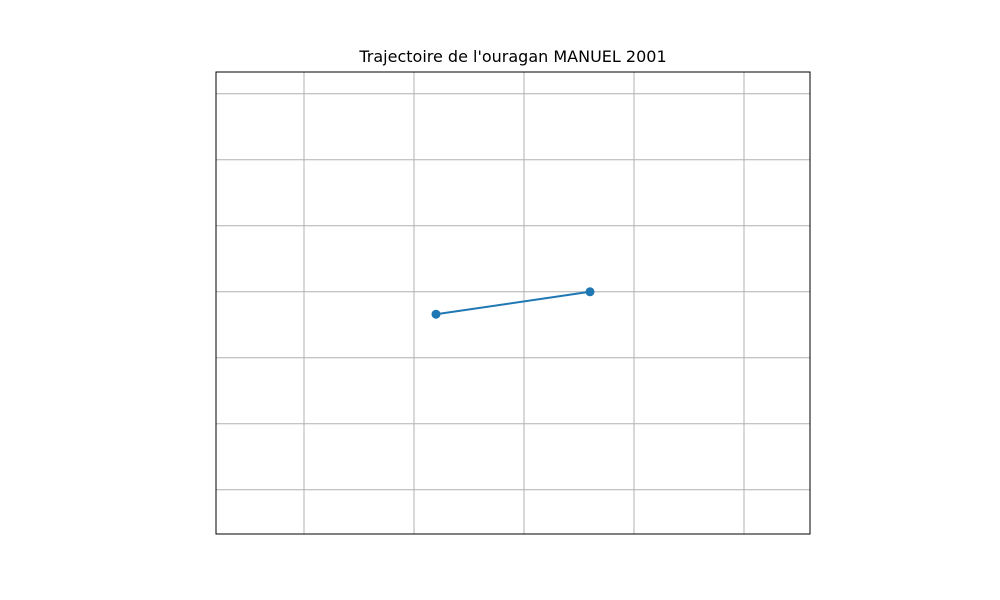 The image size is (1000, 600). I want to click on trajectory-line, so click(513, 303).